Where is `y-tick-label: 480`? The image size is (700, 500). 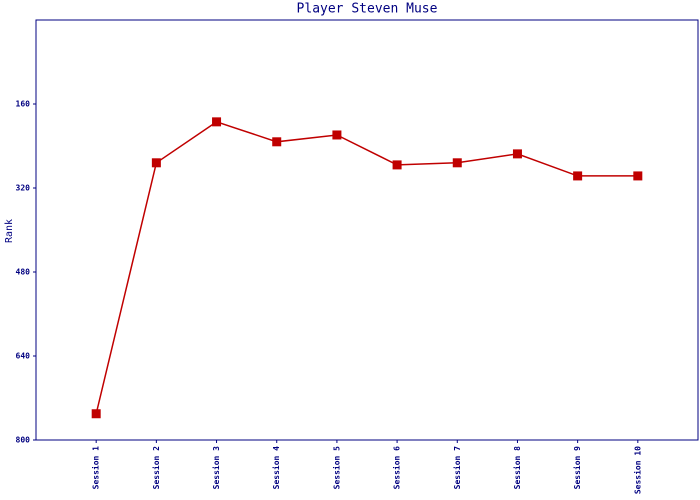 y-tick-label: 480 is located at coordinates (23, 272).